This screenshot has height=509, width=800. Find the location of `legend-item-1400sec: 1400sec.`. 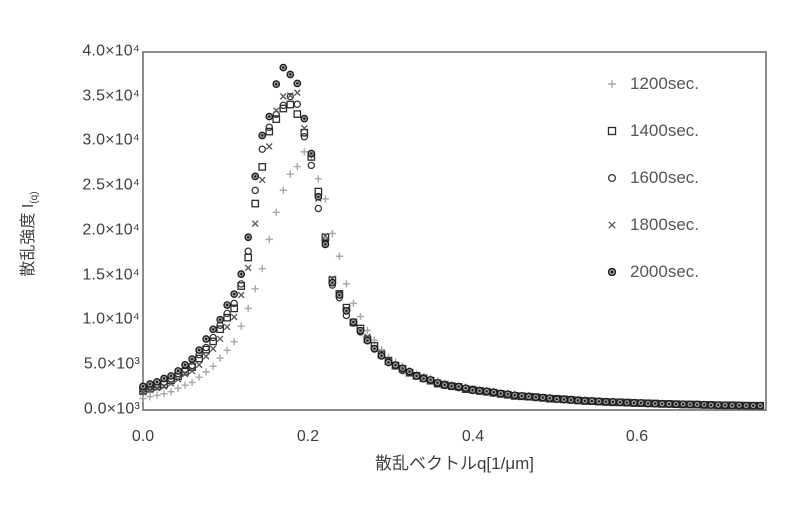

legend-item-1400sec: 1400sec. is located at coordinates (651, 130).